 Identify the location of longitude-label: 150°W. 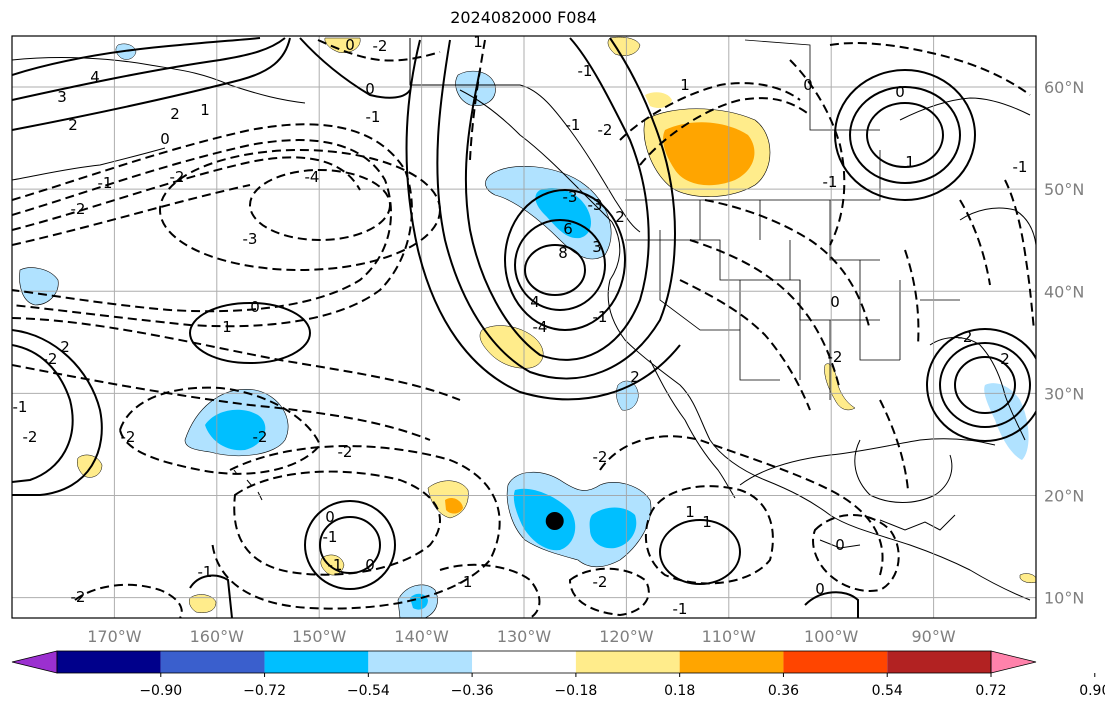
(319, 636).